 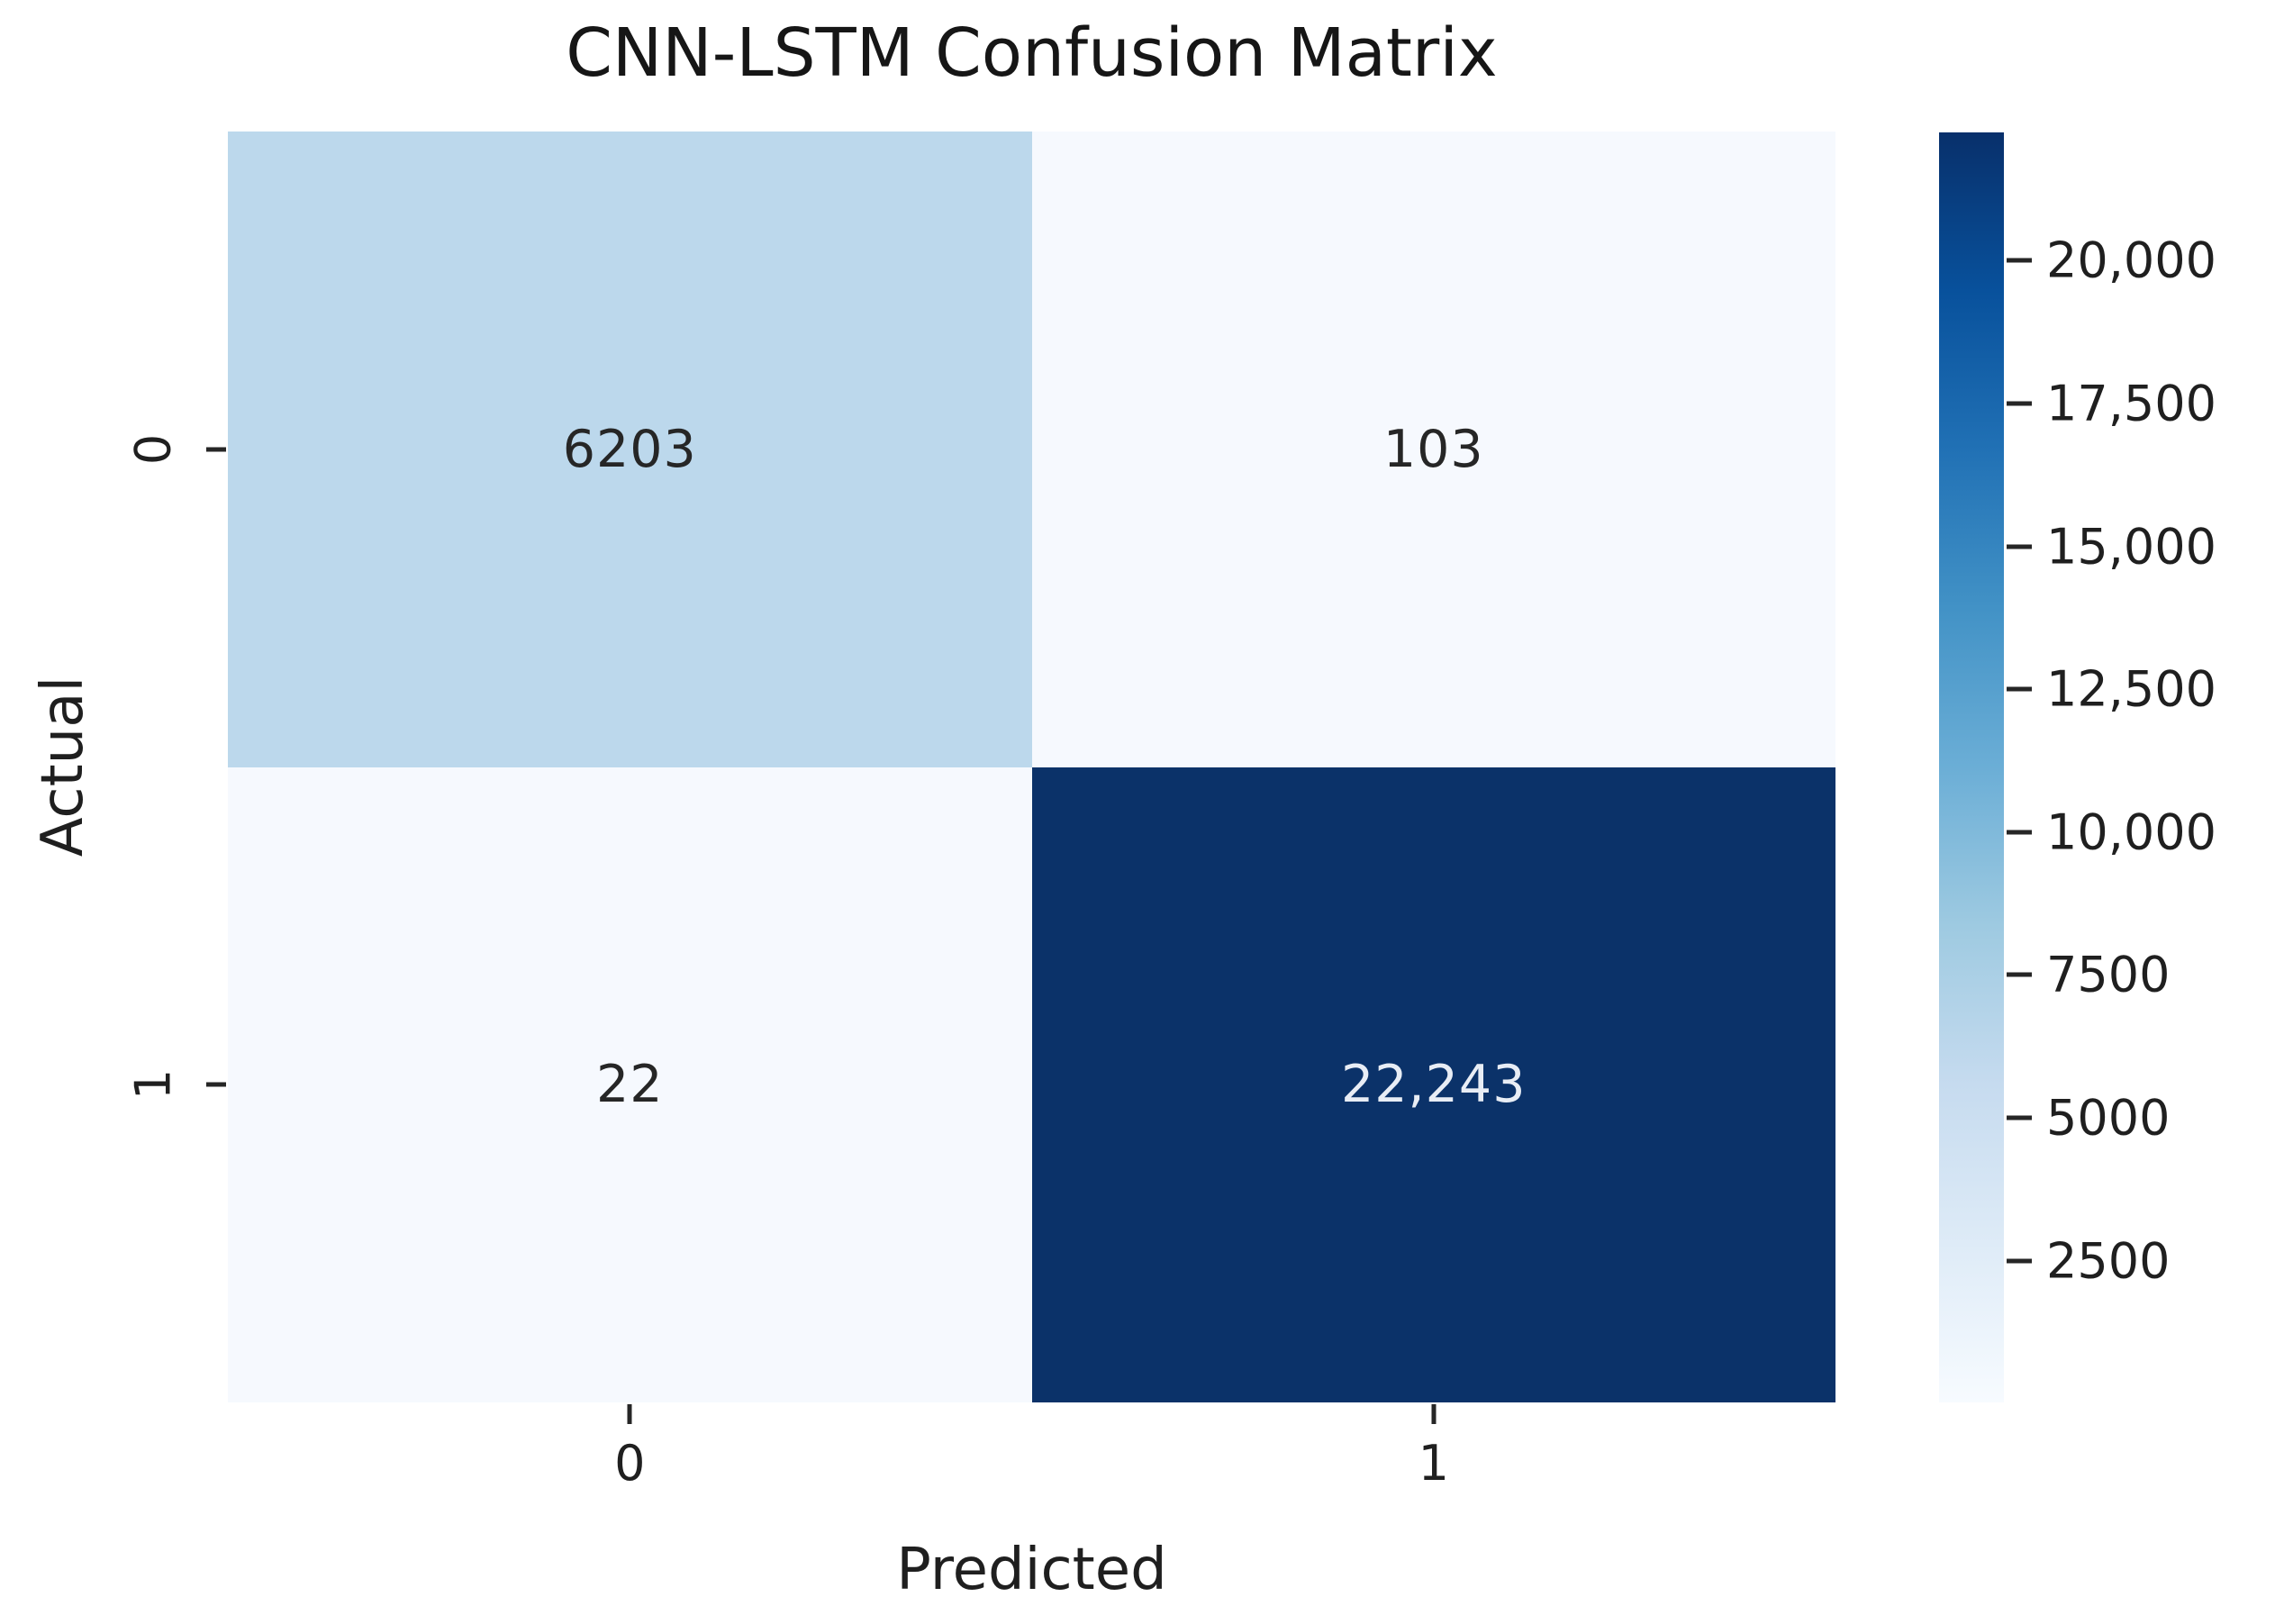 What do you see at coordinates (2131, 403) in the screenshot?
I see `colorbar-tick-label-17500: 17,500` at bounding box center [2131, 403].